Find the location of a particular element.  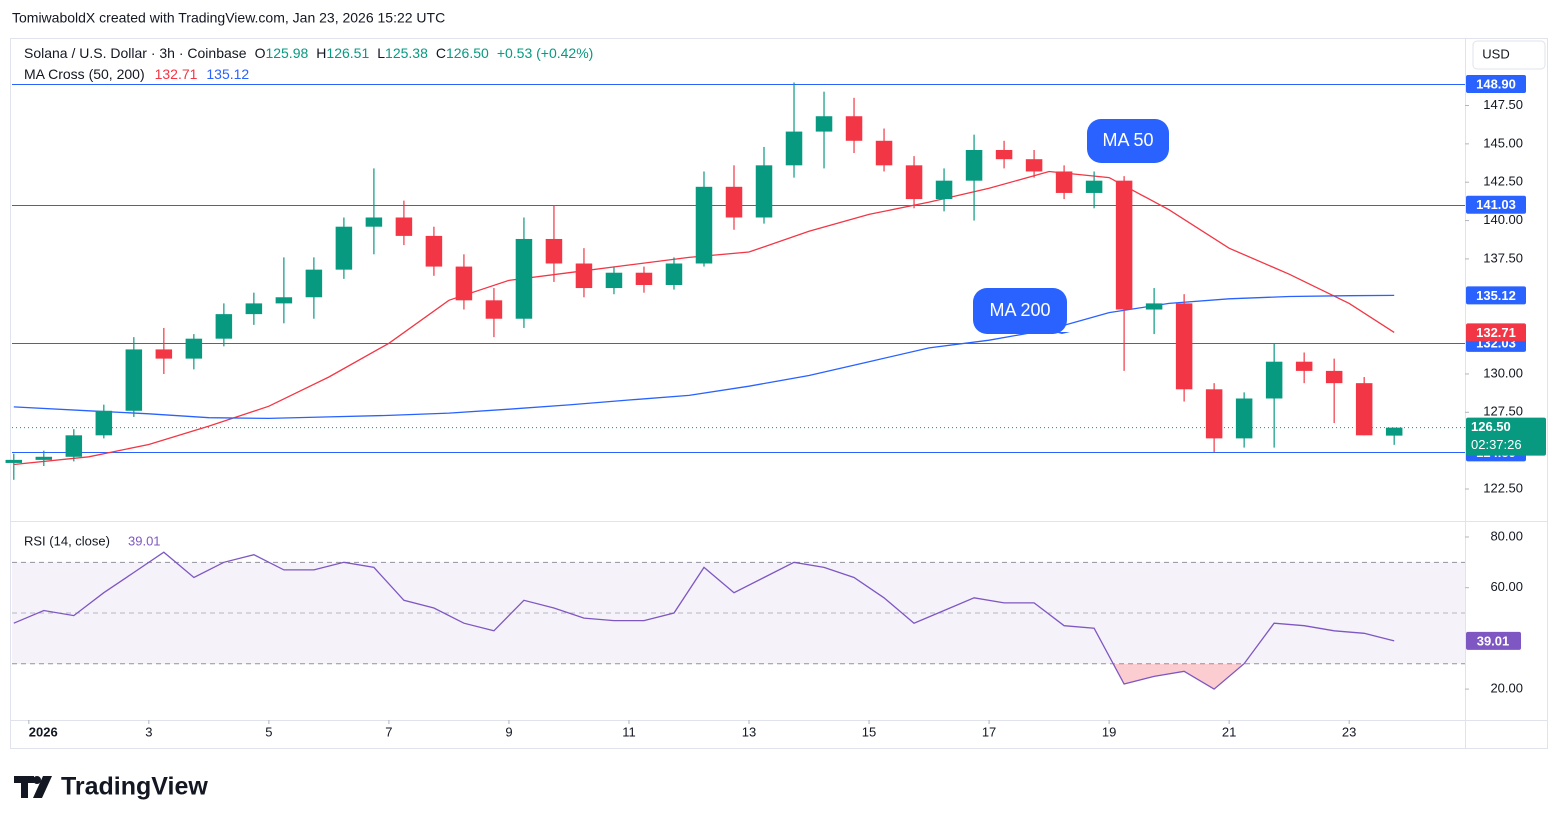

stat-key: C is located at coordinates (441, 53).